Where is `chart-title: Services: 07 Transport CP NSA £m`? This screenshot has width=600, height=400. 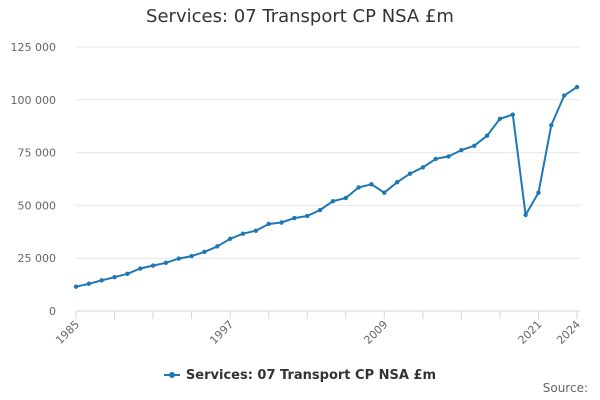
chart-title: Services: 07 Transport CP NSA £m is located at coordinates (300, 16).